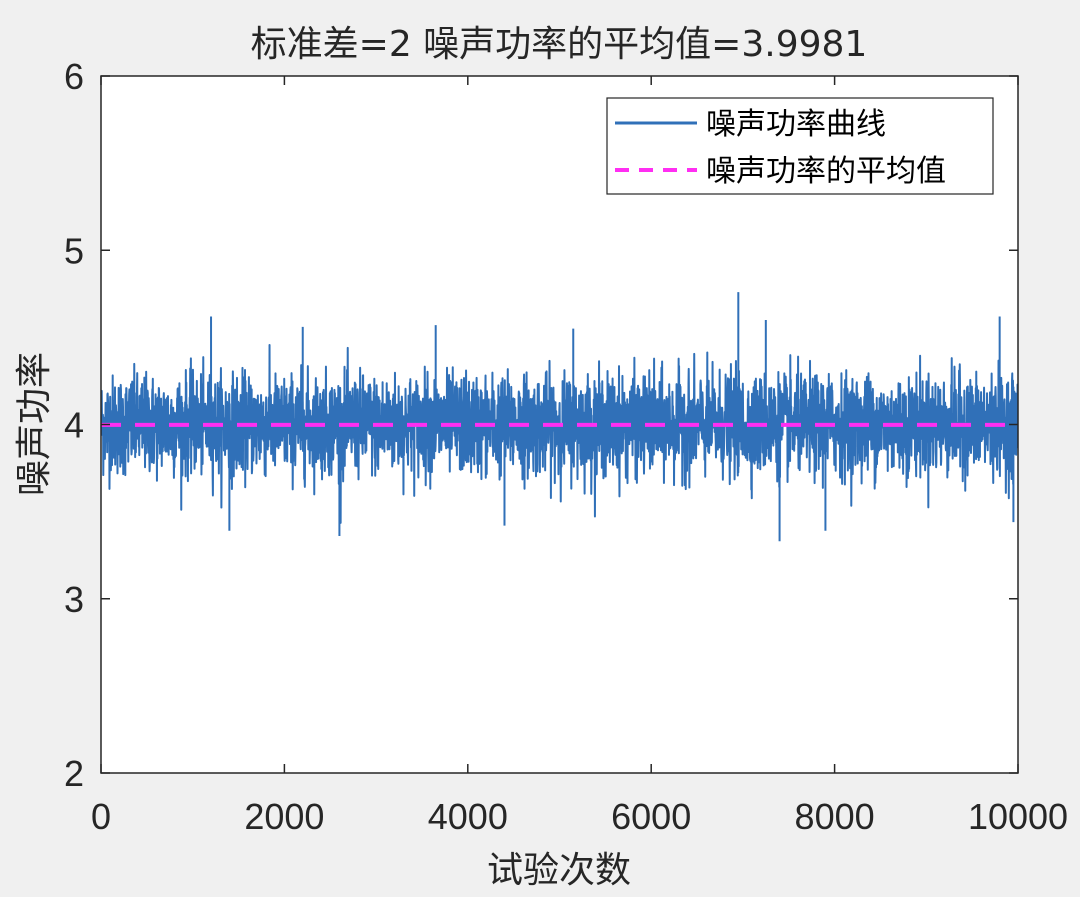 The image size is (1080, 897). I want to click on x-tick-label: 8000, so click(835, 816).